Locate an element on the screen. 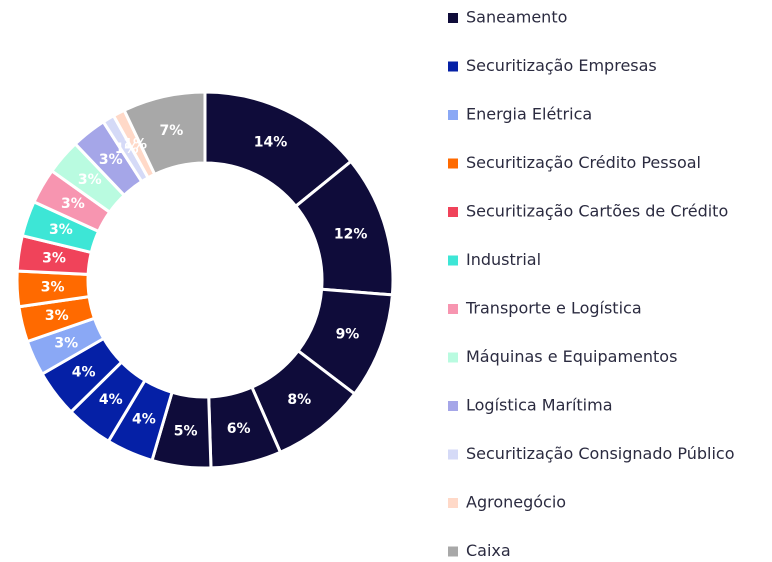 This screenshot has height=562, width=772. legend-label: Securitização Empresas is located at coordinates (561, 65).